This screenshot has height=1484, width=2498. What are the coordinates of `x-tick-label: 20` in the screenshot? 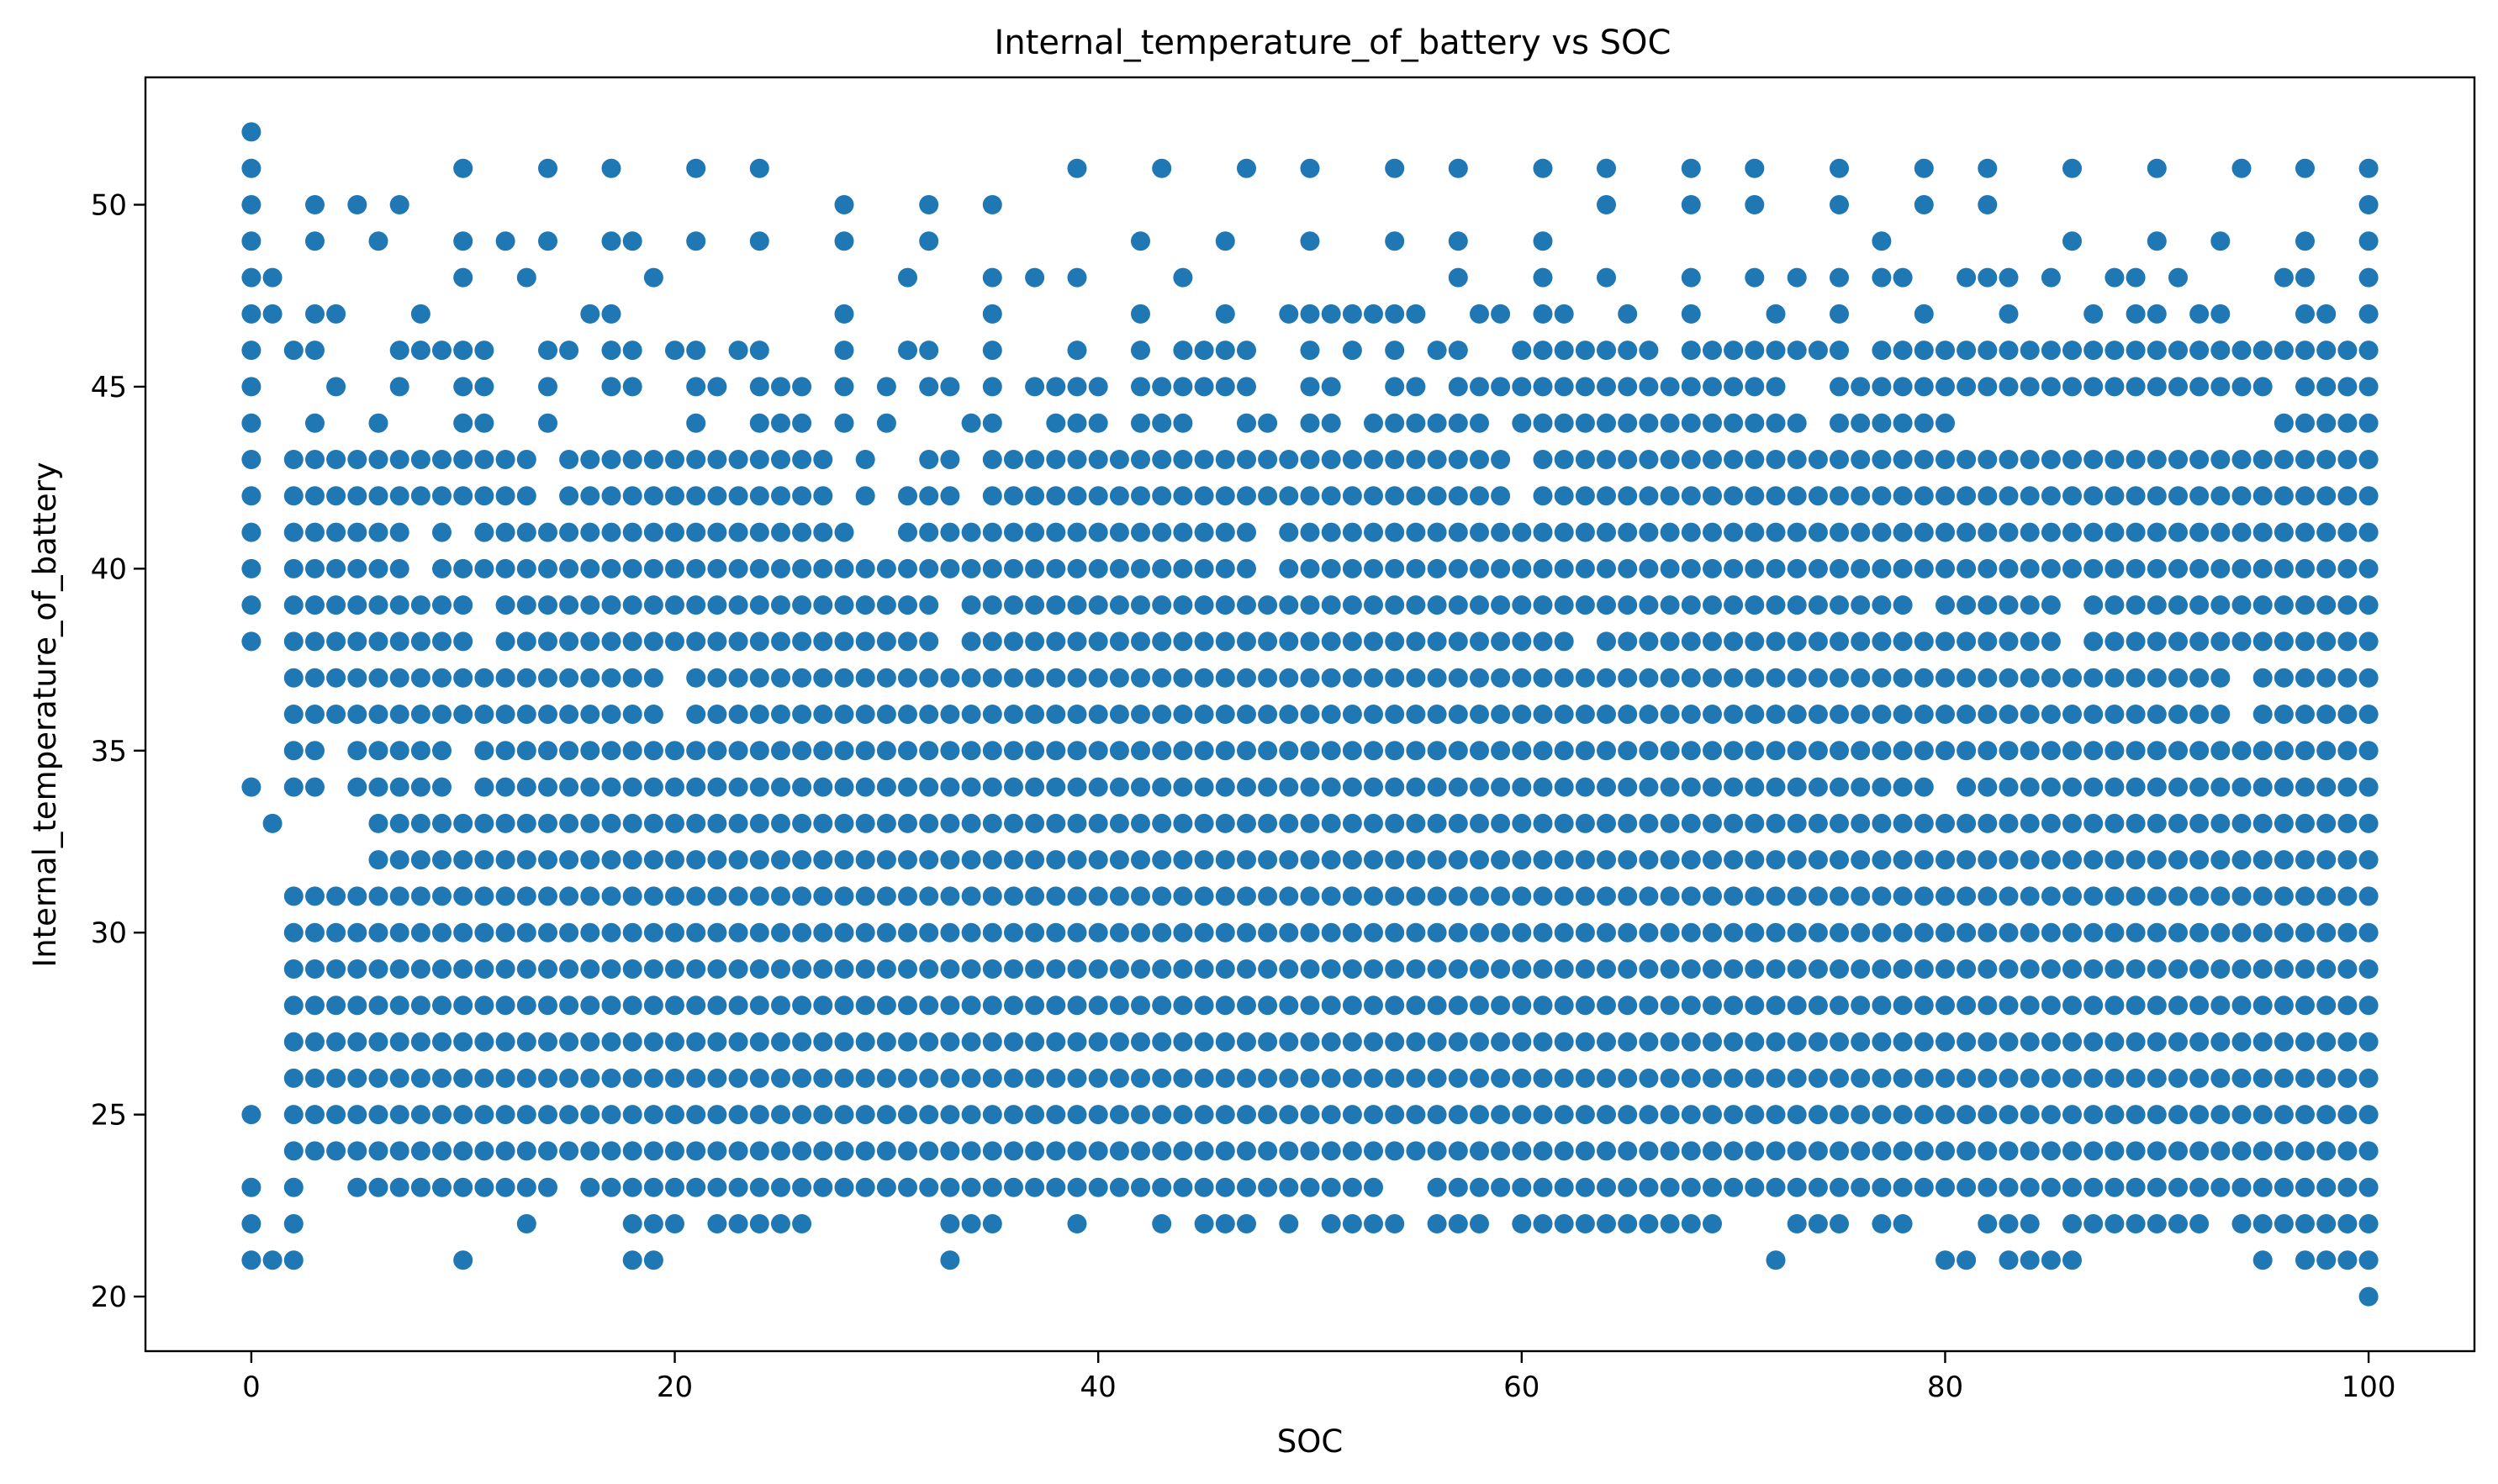 It's located at (675, 1387).